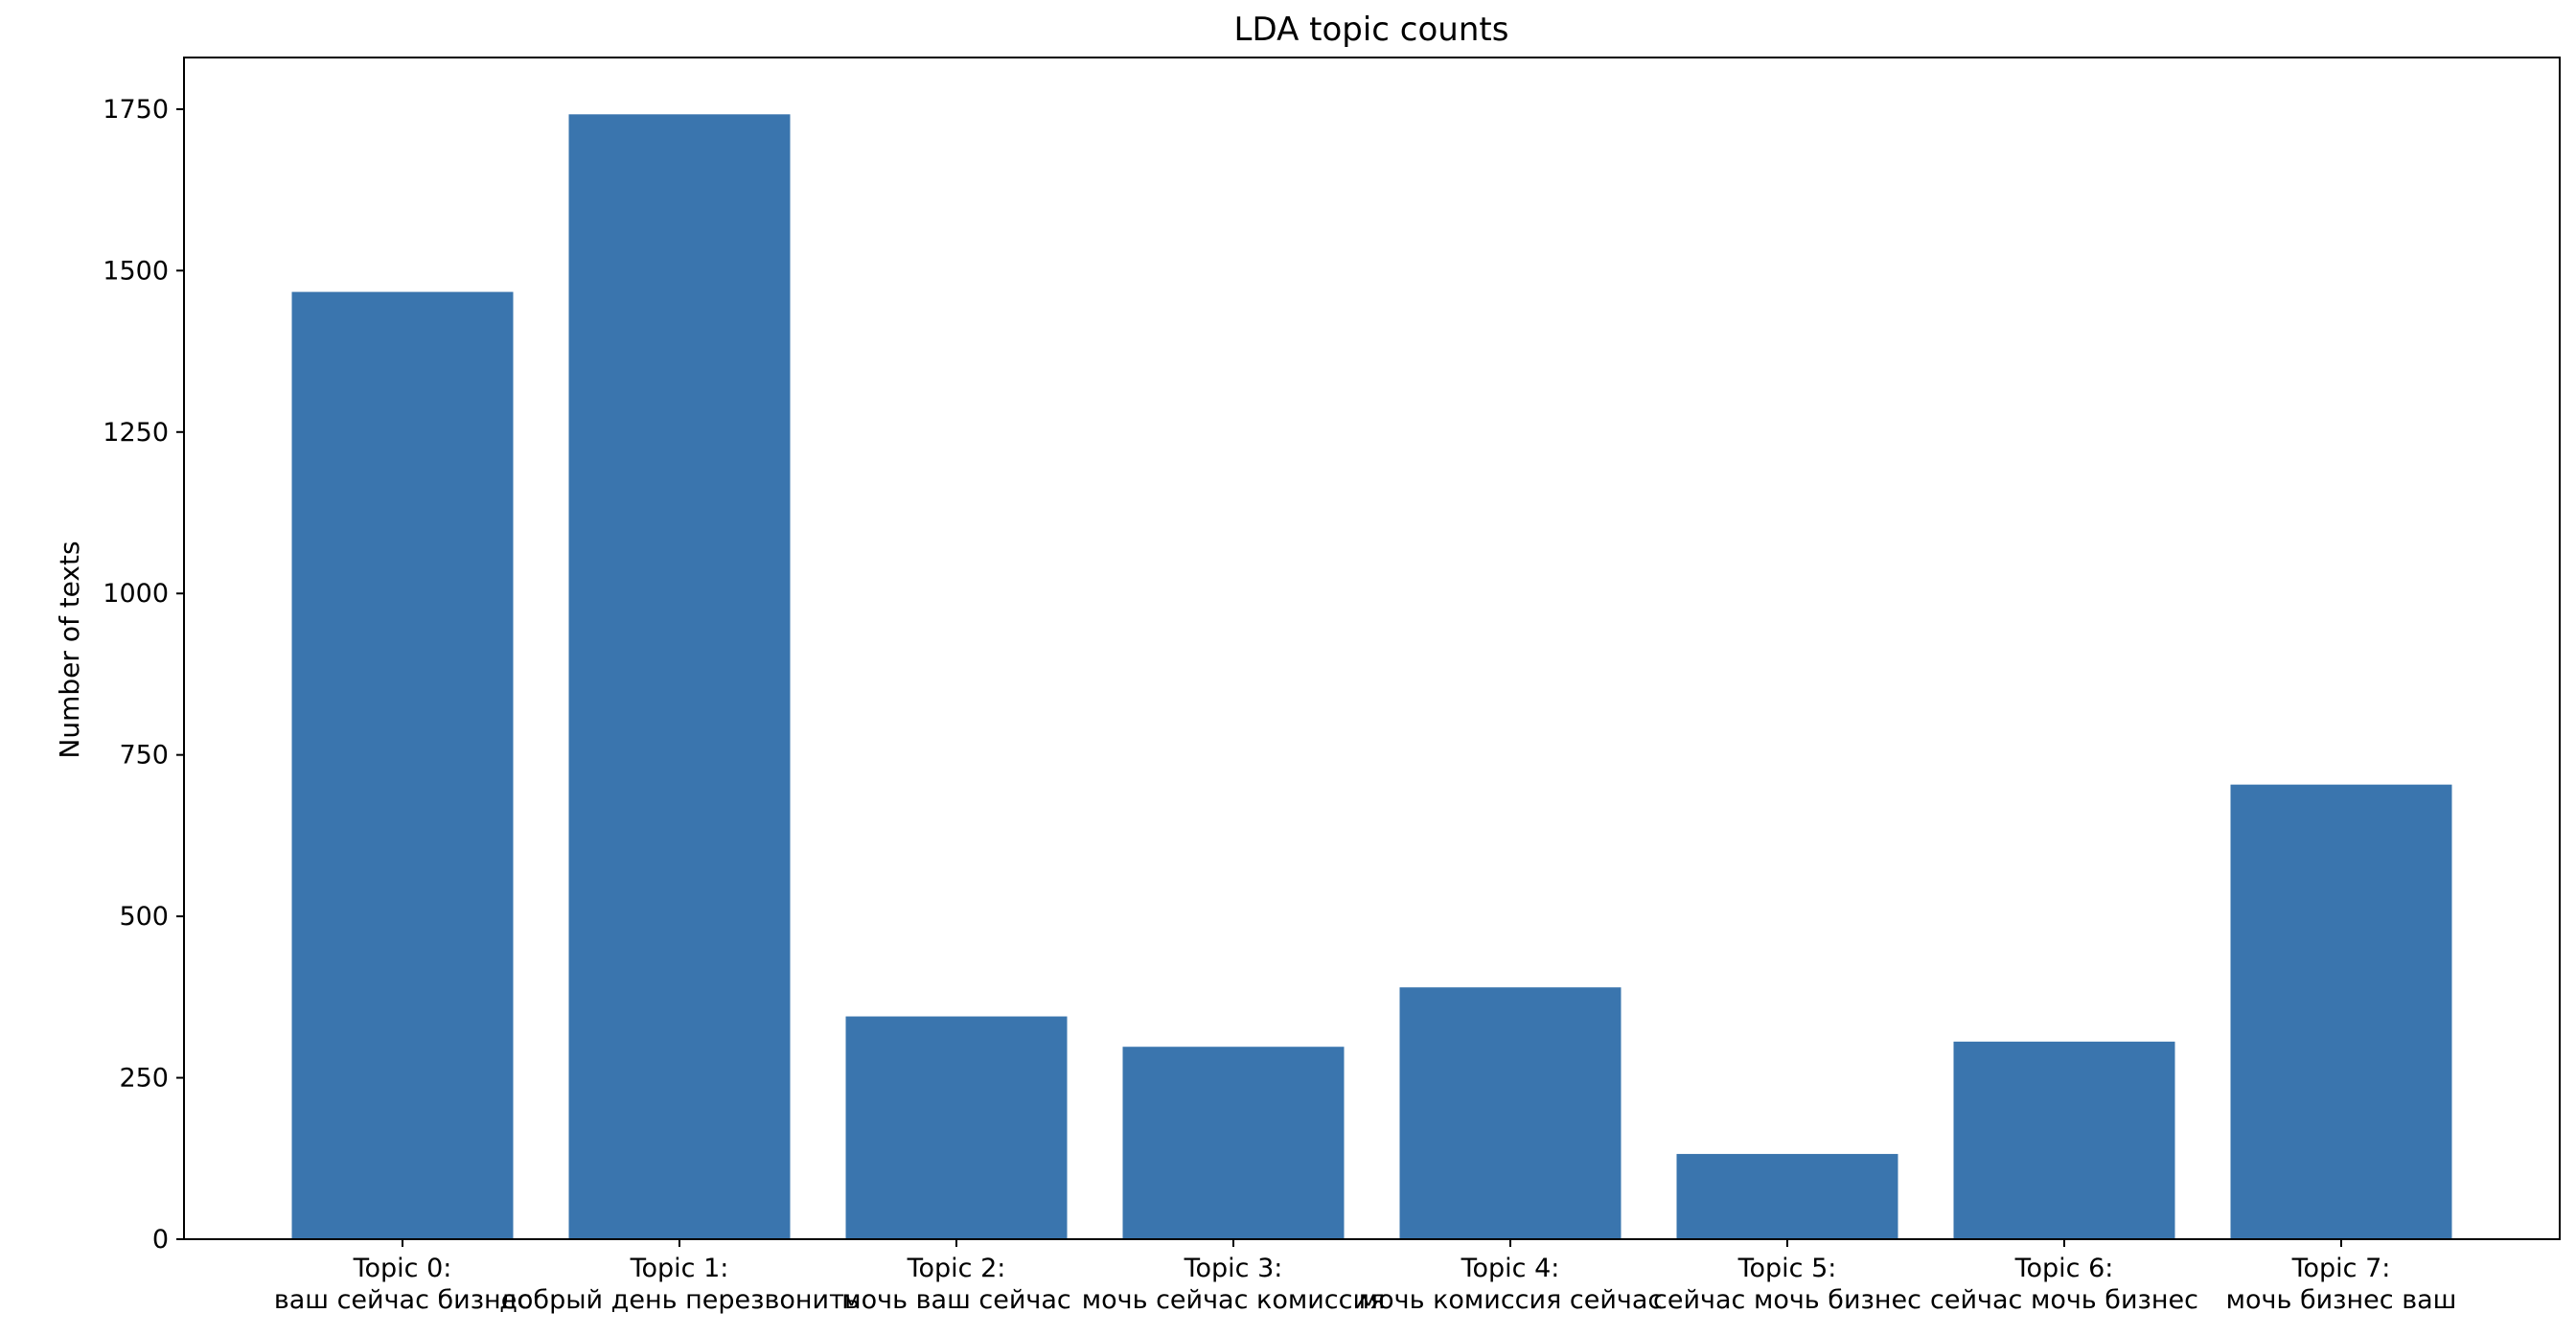 This screenshot has width=2576, height=1336. Describe the element at coordinates (1234, 1300) in the screenshot. I see `x-tick-label-words: мочь сейчас комиссия` at that location.